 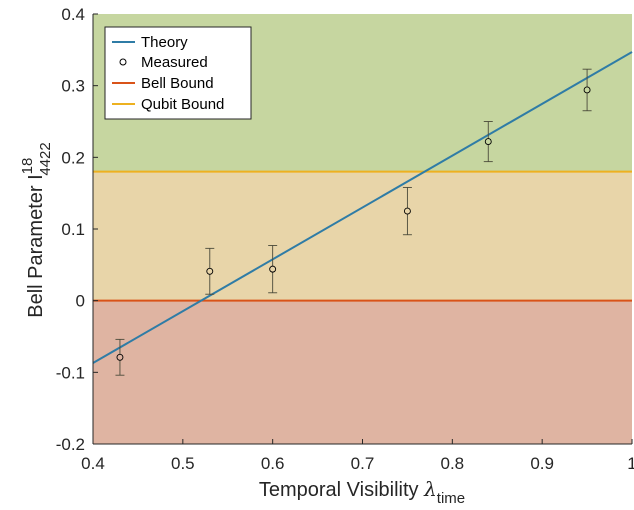 What do you see at coordinates (177, 83) in the screenshot?
I see `legend-bell-bound-label: Bell Bound` at bounding box center [177, 83].